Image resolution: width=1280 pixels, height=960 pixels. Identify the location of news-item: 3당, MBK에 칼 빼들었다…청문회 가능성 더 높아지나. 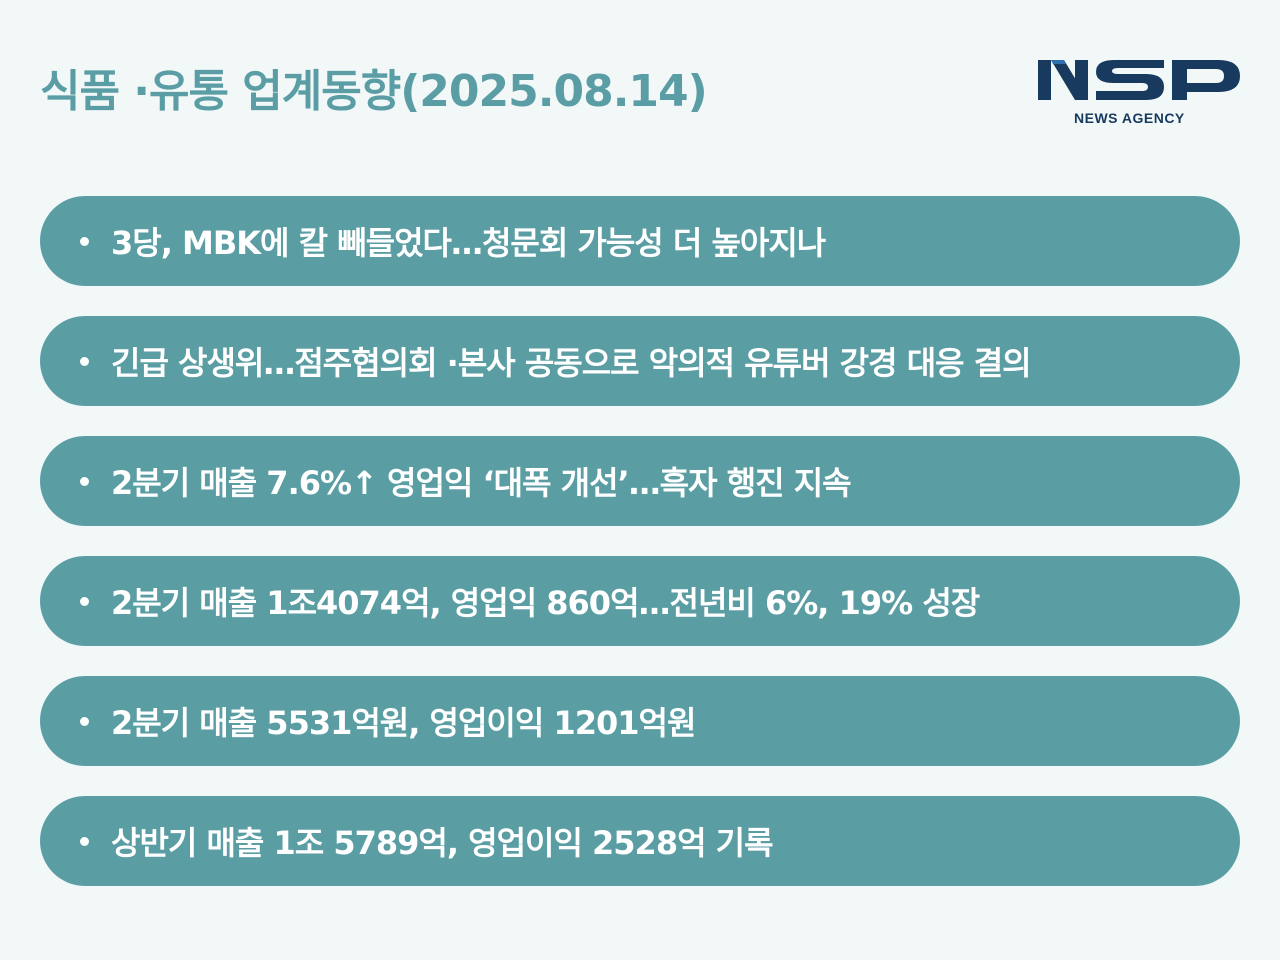
(640, 241).